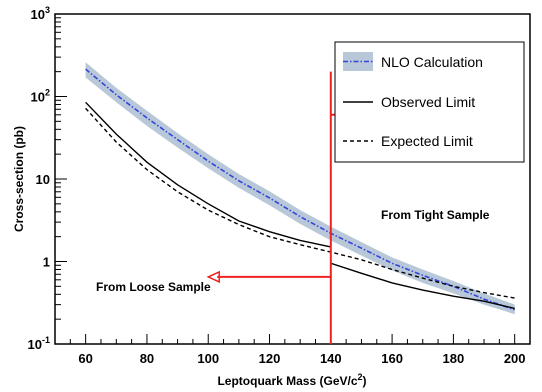 This screenshot has height=392, width=542. What do you see at coordinates (147, 358) in the screenshot?
I see `x-tick-label: 80` at bounding box center [147, 358].